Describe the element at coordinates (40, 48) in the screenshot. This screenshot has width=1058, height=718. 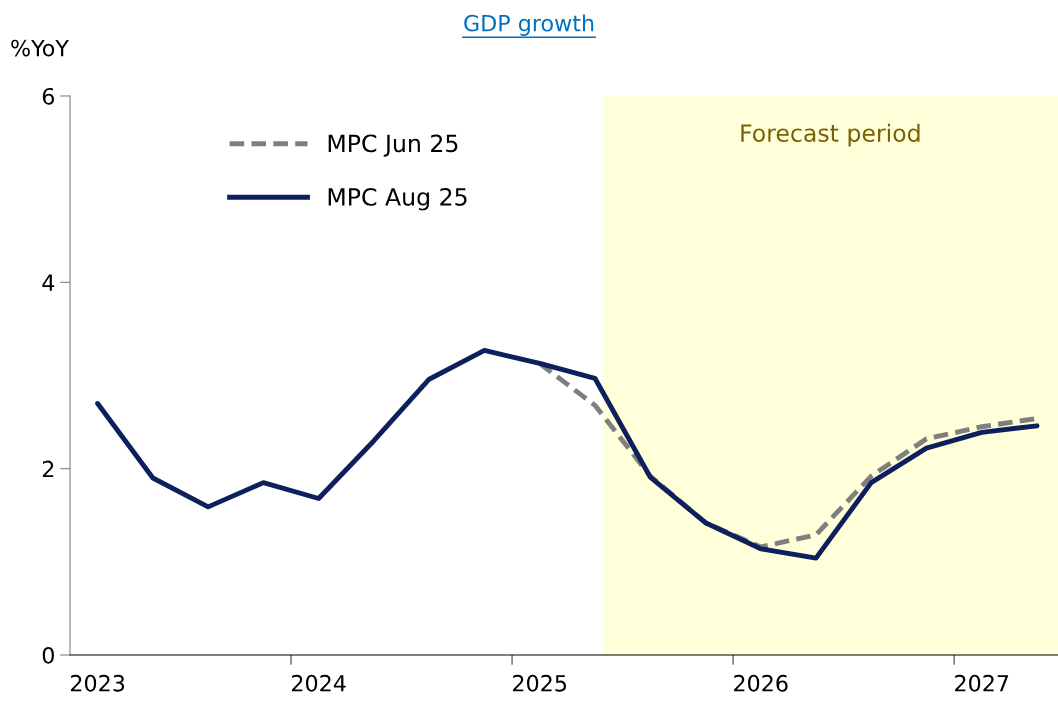
I see `y-axis-title: %YoY` at that location.